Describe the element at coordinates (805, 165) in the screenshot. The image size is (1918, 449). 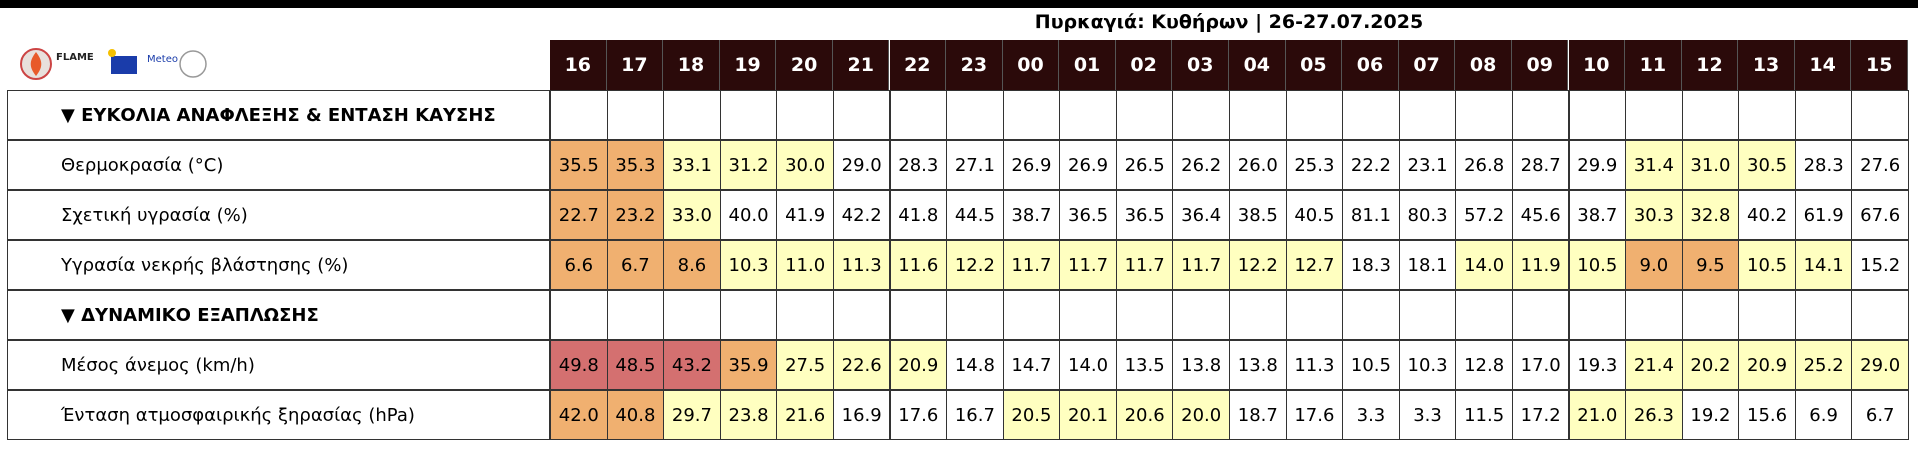
I see `value-cell: 30.0` at that location.